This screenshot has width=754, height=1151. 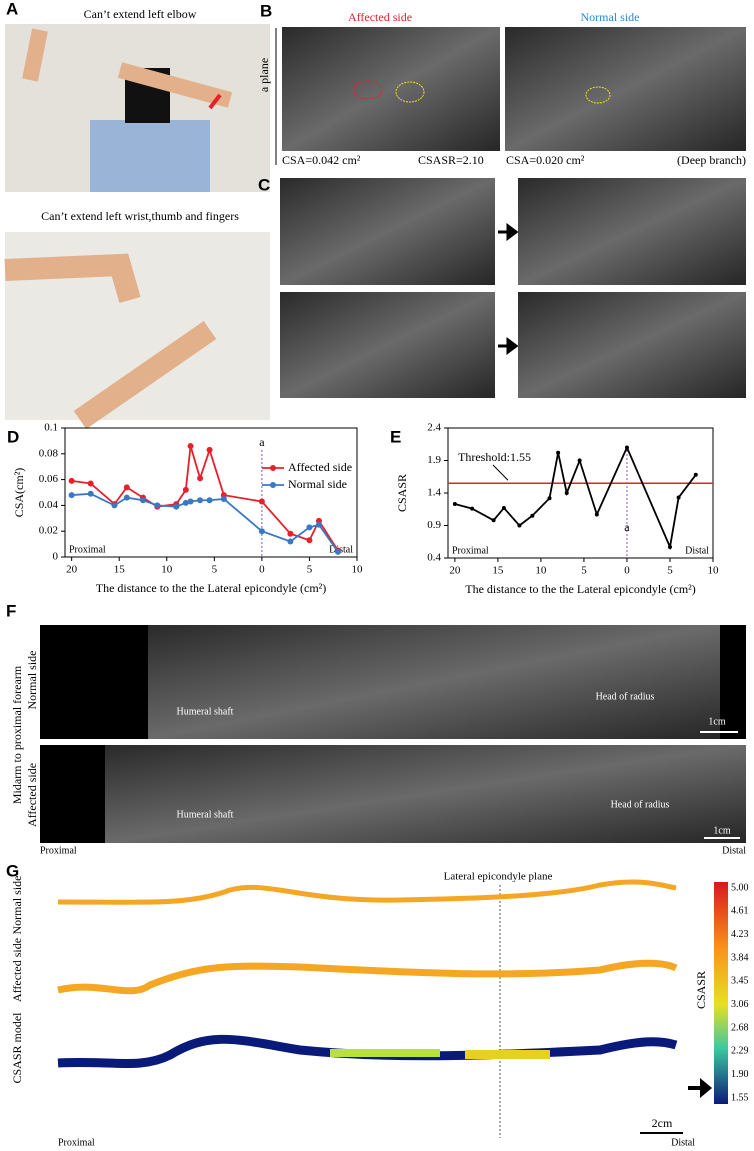 I want to click on threshold-label: Threshold:1.55, so click(x=494, y=457).